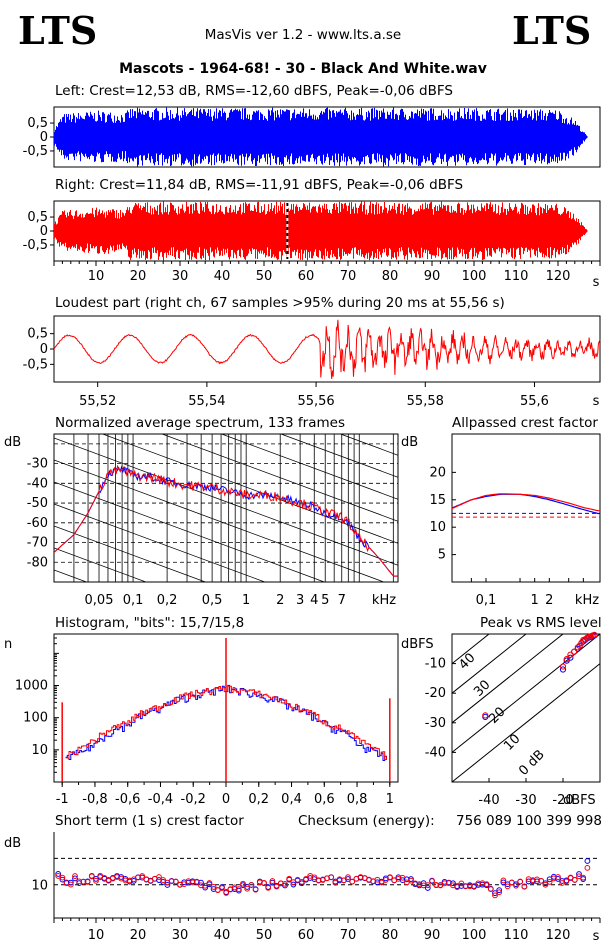 The height and width of the screenshot is (946, 606). What do you see at coordinates (44, 137) in the screenshot?
I see `left-waveform-ytick-label: 0` at bounding box center [44, 137].